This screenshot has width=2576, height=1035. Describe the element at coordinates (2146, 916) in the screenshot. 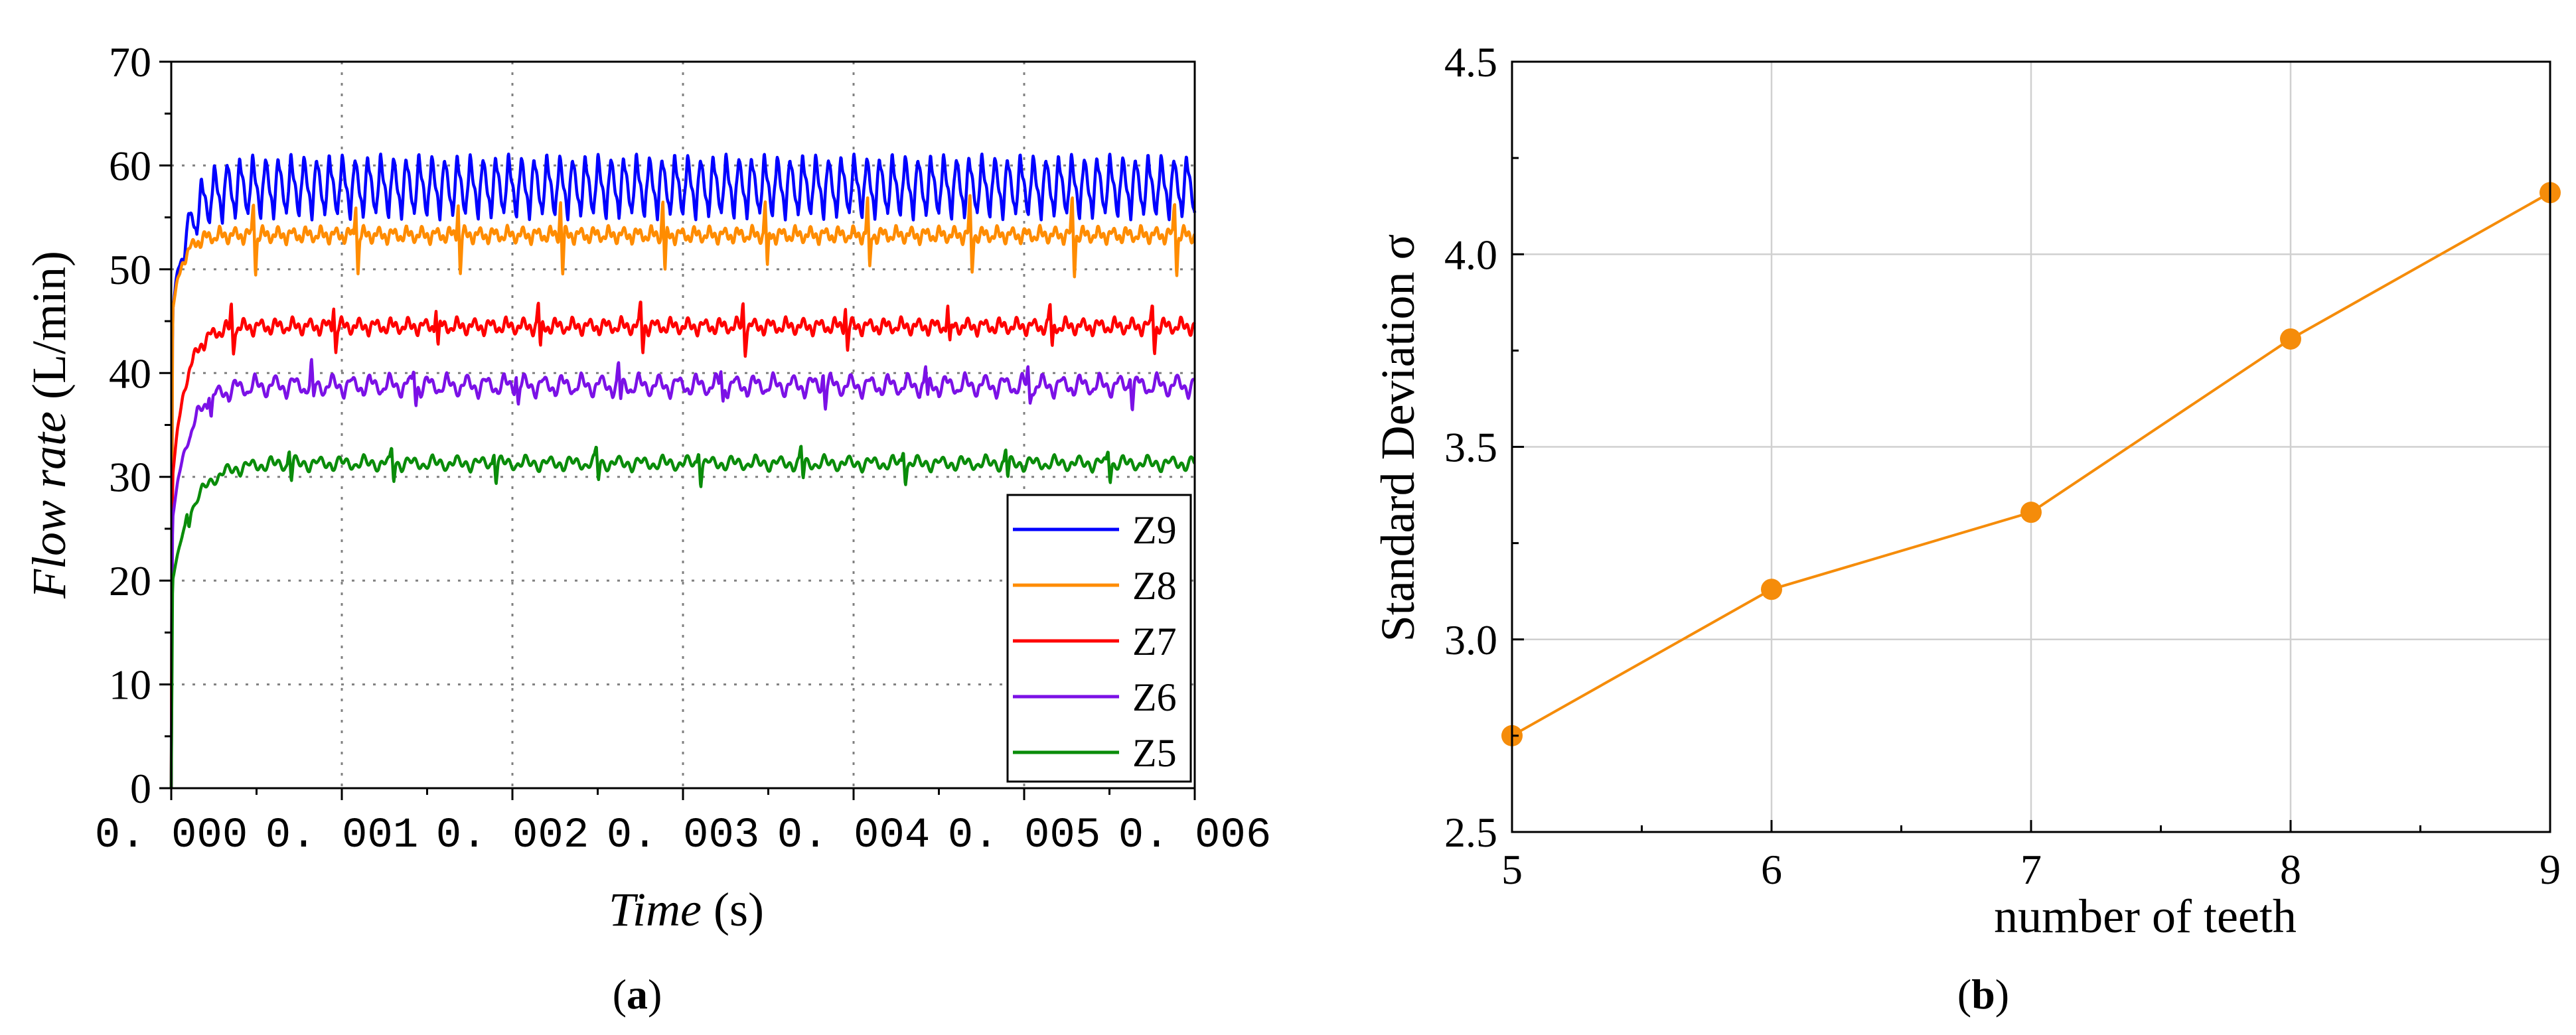

I see `panel-b-x-axis-label: number of teeth` at that location.